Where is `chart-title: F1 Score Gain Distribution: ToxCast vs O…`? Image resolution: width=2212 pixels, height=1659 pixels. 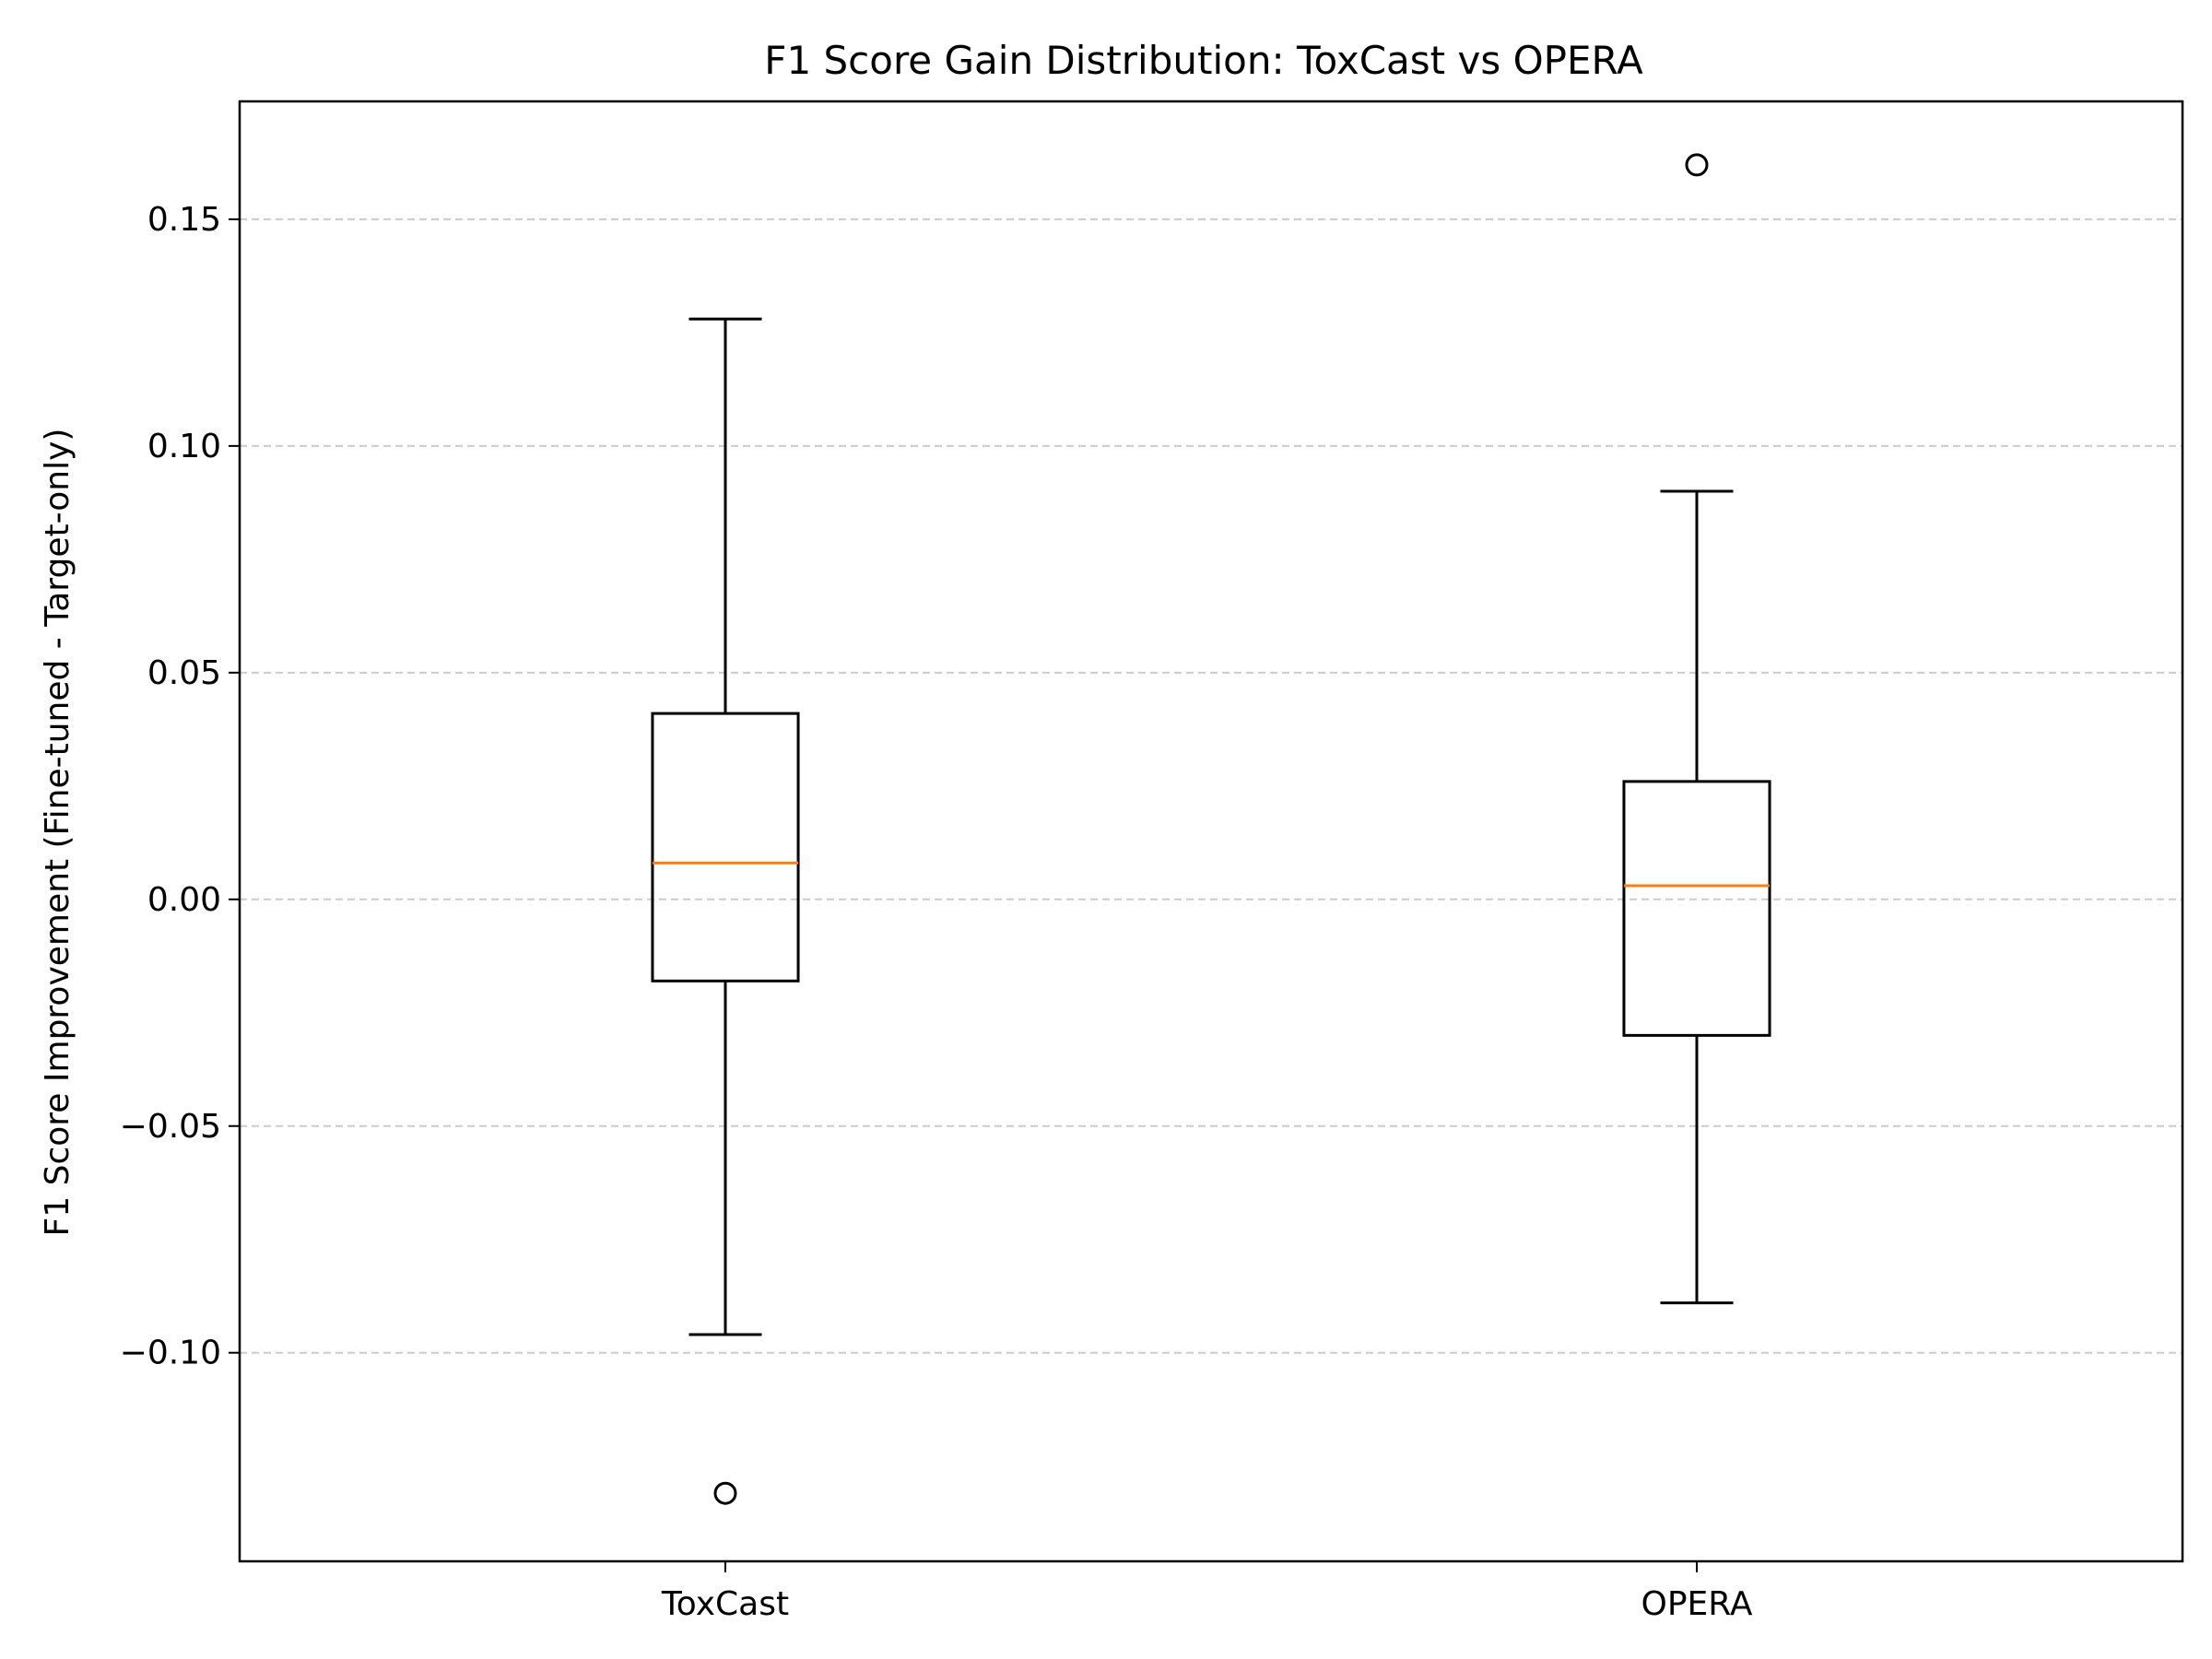
chart-title: F1 Score Gain Distribution: ToxCast vs O… is located at coordinates (1203, 60).